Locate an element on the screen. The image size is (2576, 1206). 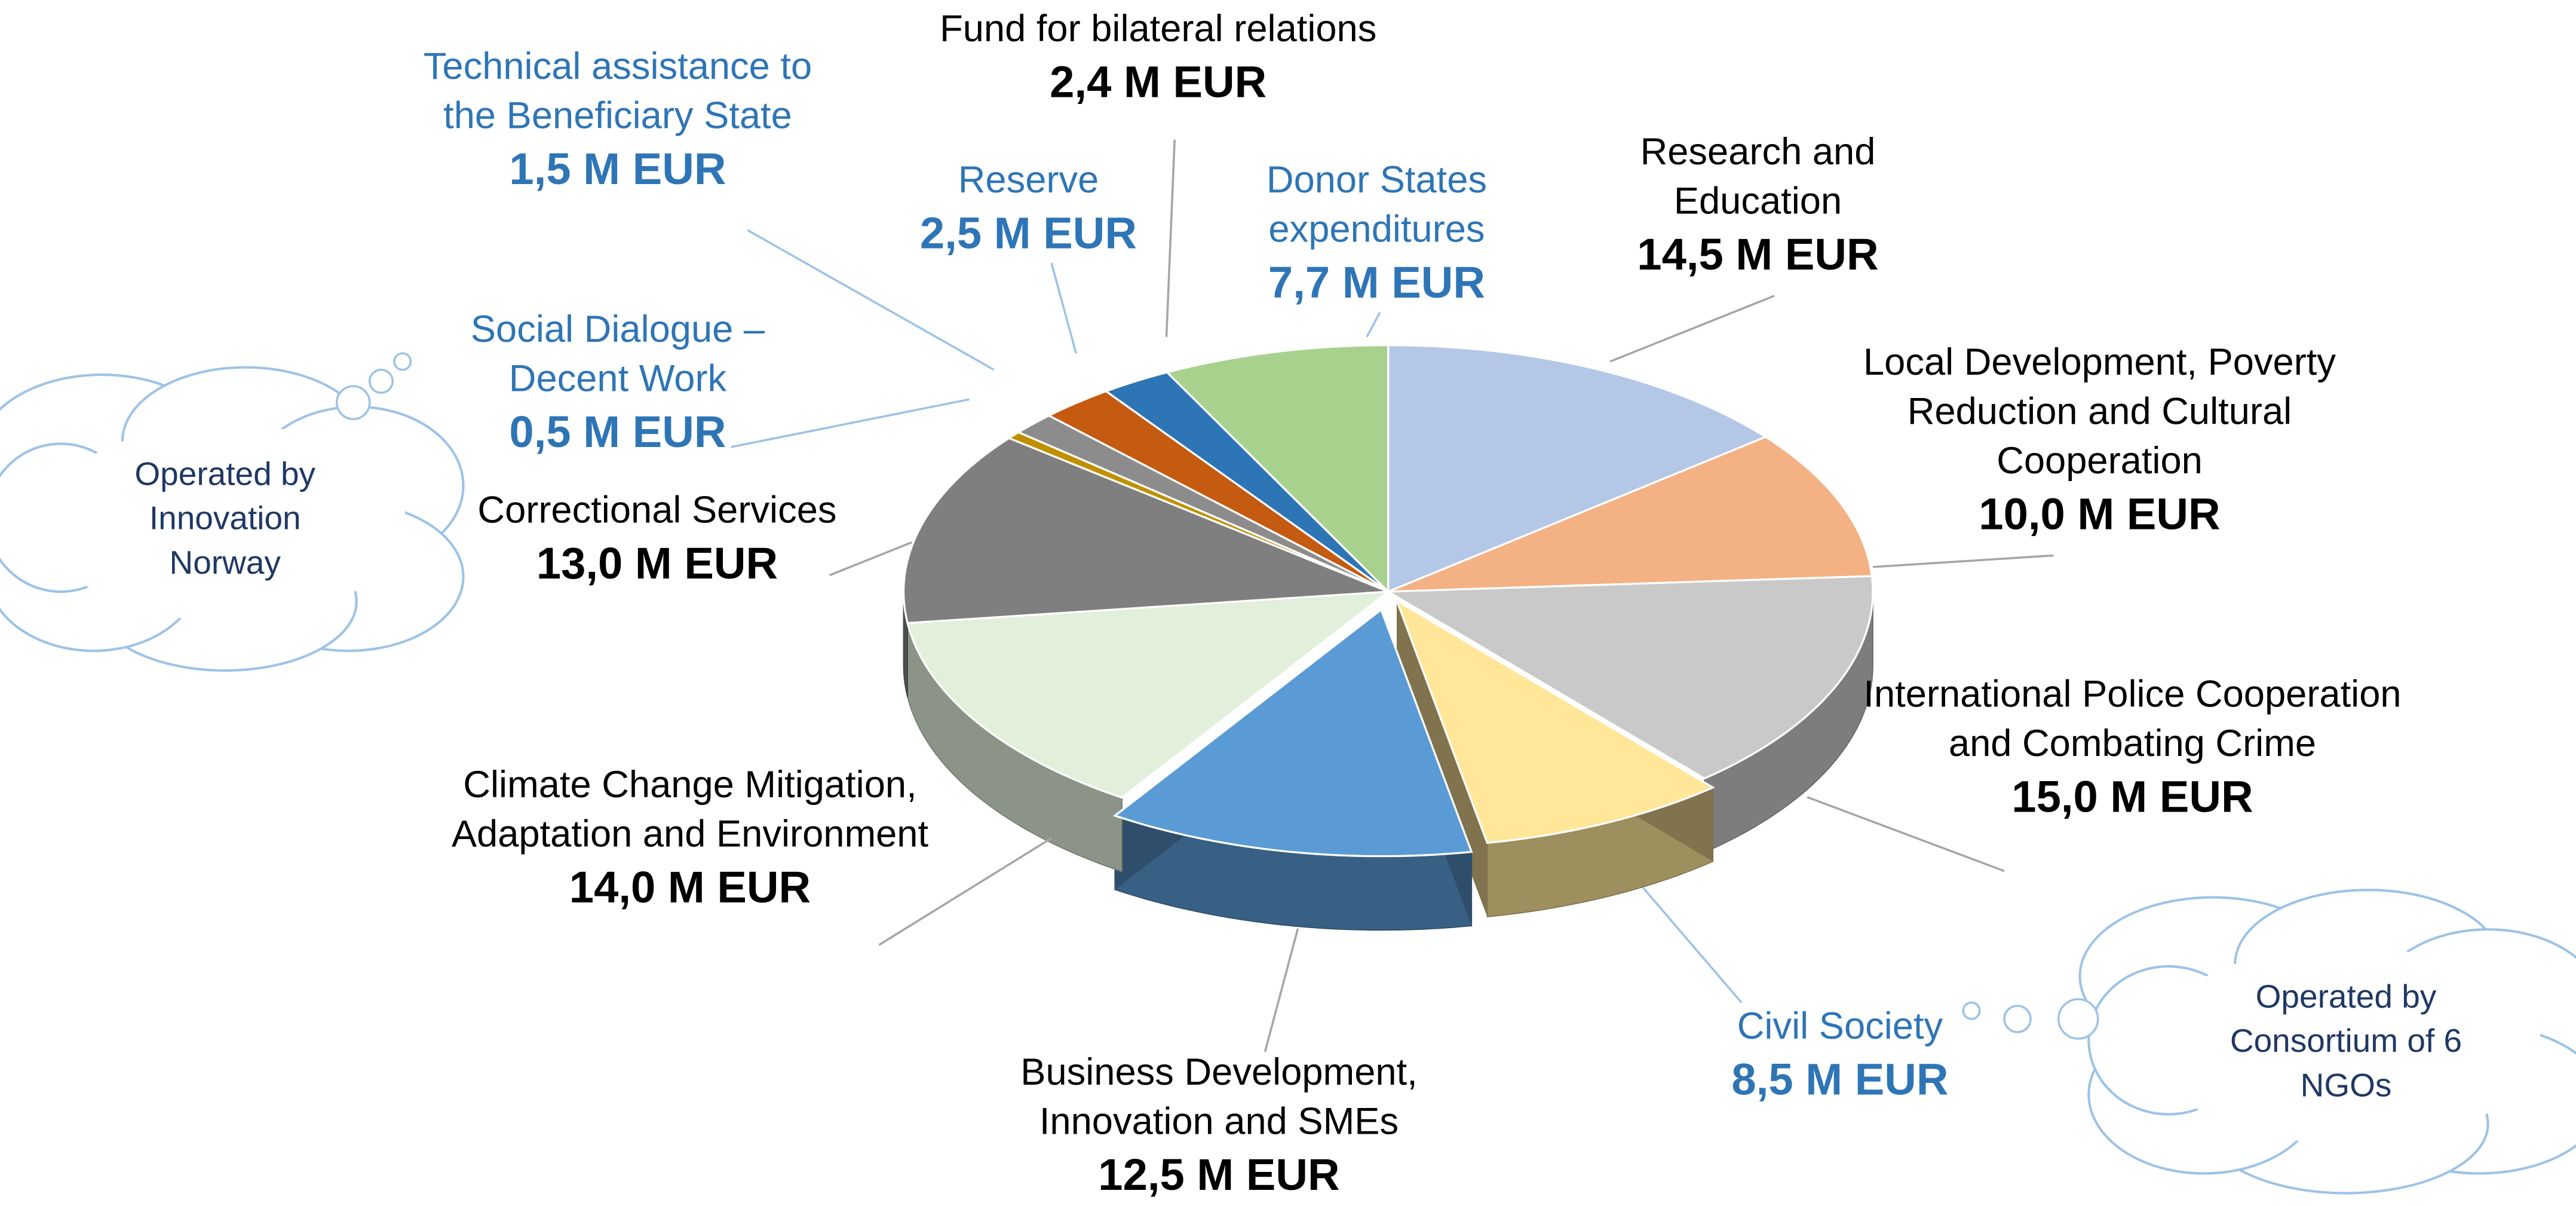
annotation: Operated by Consortium of 6 NGOs is located at coordinates (2346, 1042).